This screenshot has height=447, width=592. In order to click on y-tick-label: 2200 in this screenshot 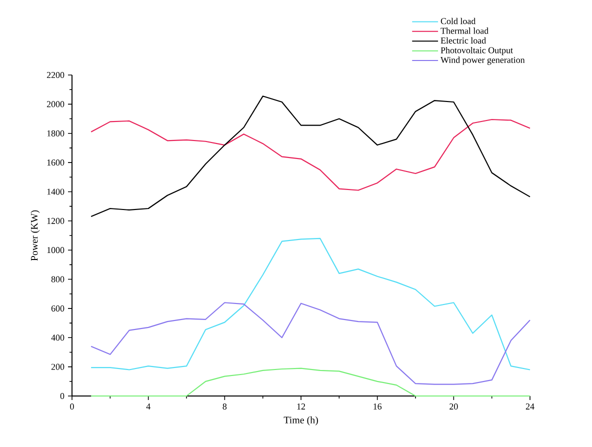, I will do `click(55, 75)`.